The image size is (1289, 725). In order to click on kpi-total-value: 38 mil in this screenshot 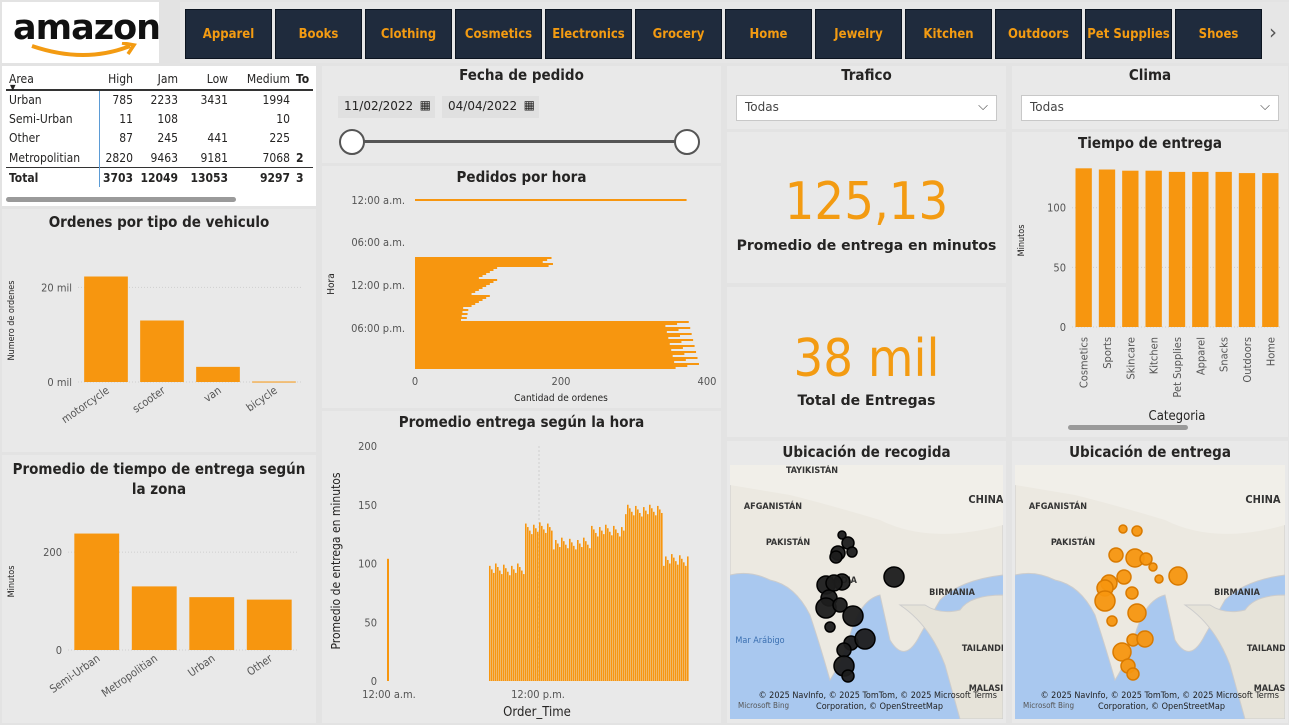, I will do `click(866, 359)`.